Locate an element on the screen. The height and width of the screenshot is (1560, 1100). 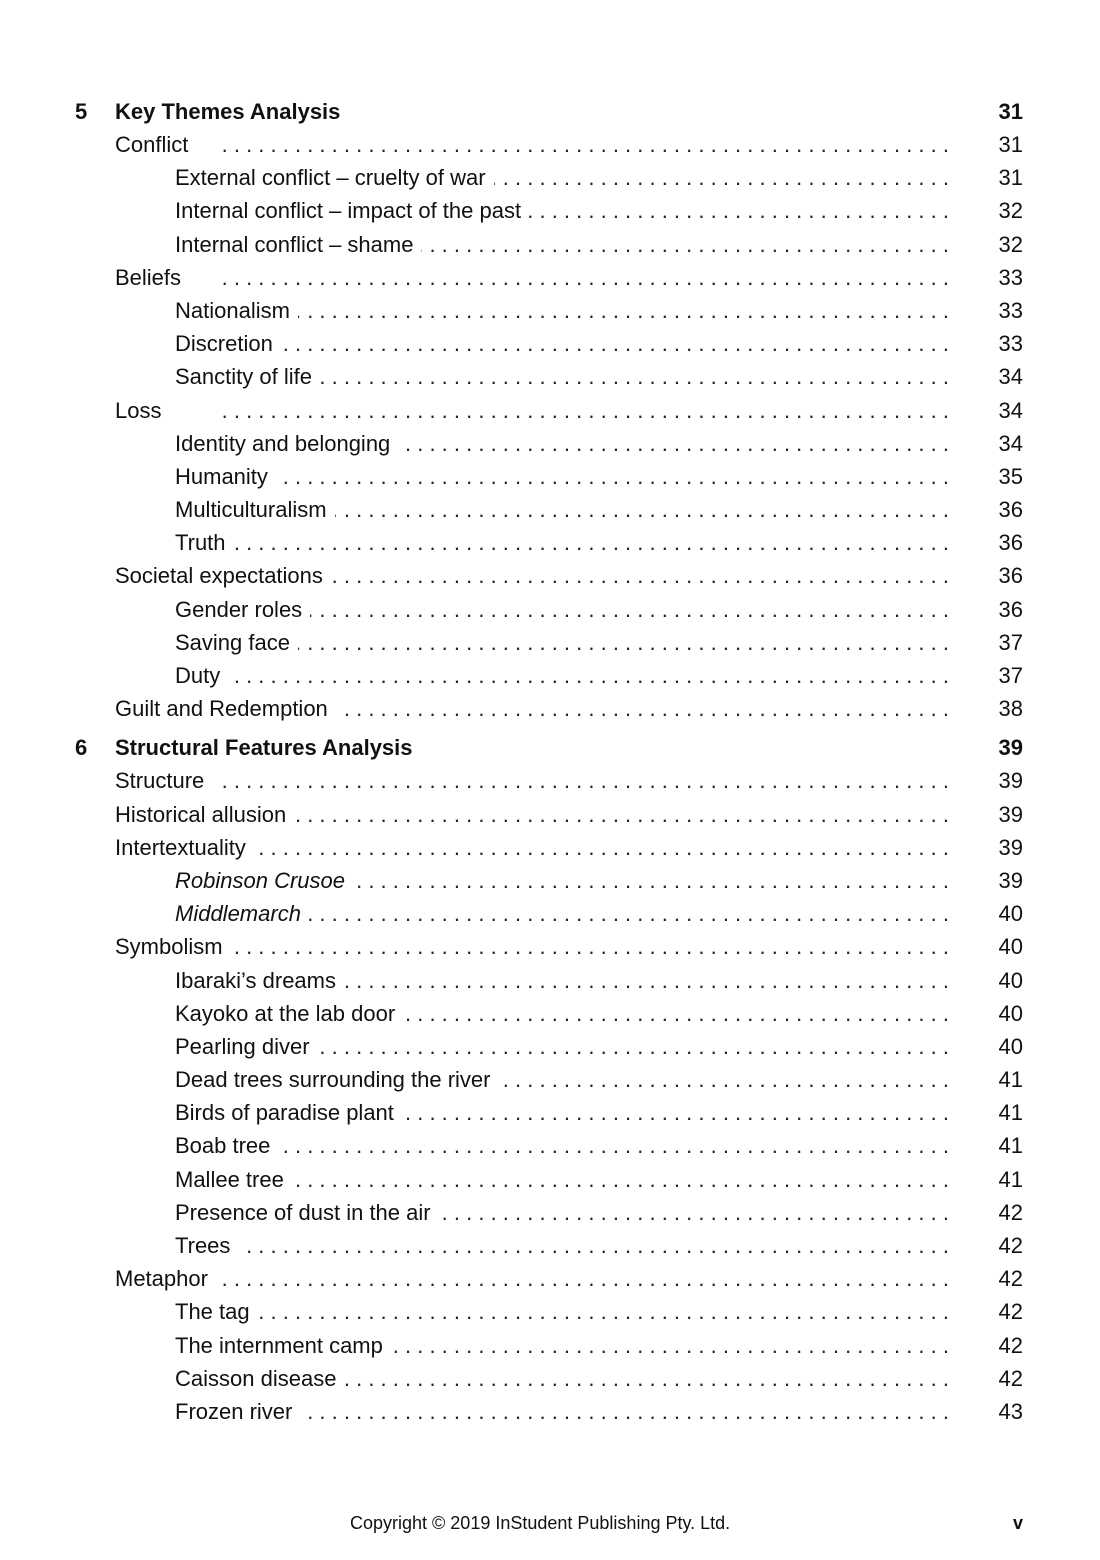
entry-title: Caisson disease is located at coordinates (256, 1378).